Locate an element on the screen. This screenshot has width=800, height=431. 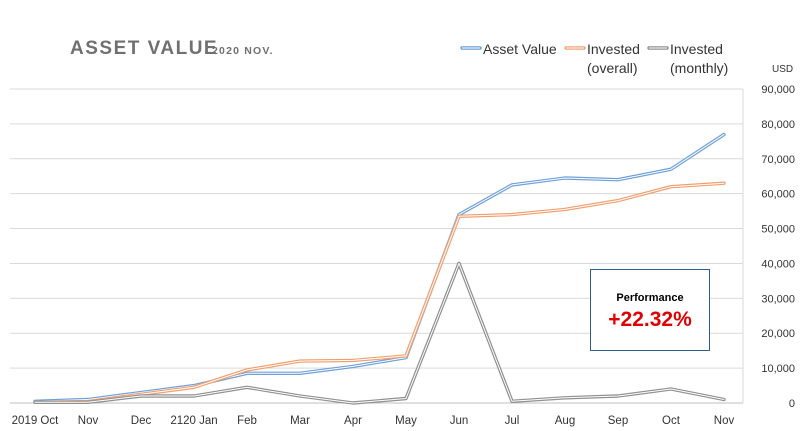
legend-item-invested_monthly: Invested (monthly) is located at coordinates (687, 58).